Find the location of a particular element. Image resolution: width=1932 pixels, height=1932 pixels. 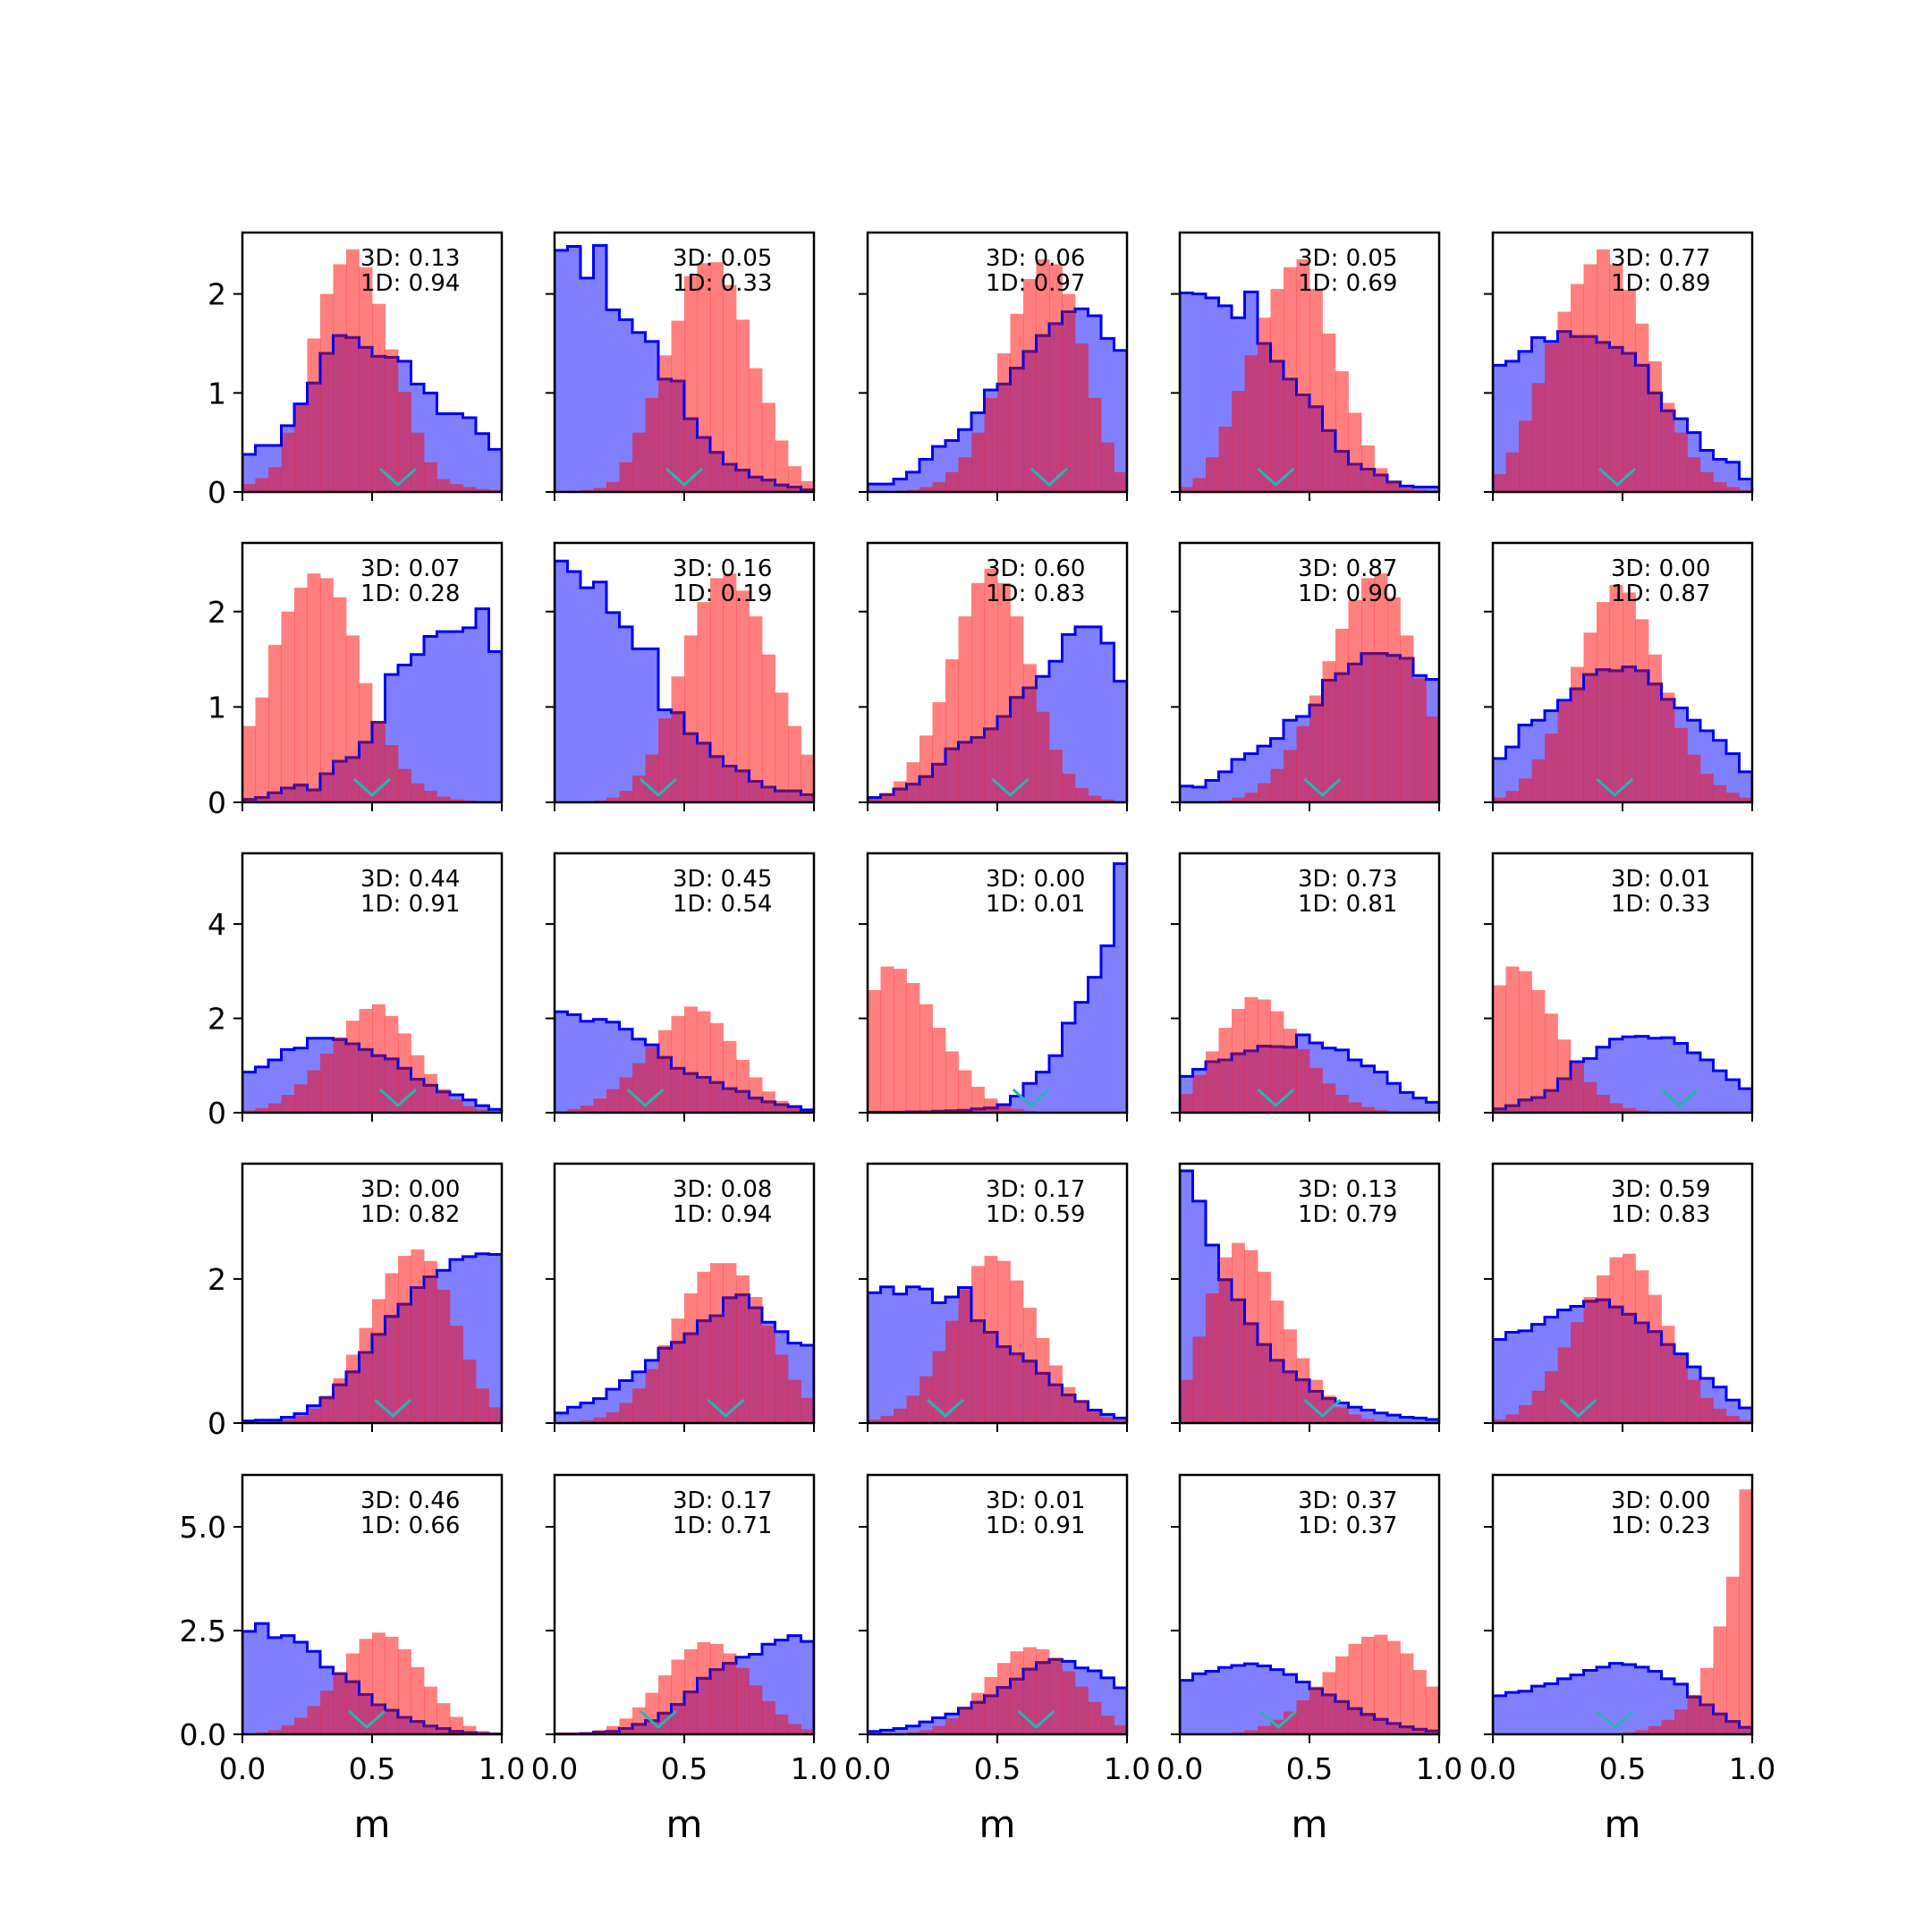

annotation-1d: 1D: 0.79 is located at coordinates (1347, 1214).